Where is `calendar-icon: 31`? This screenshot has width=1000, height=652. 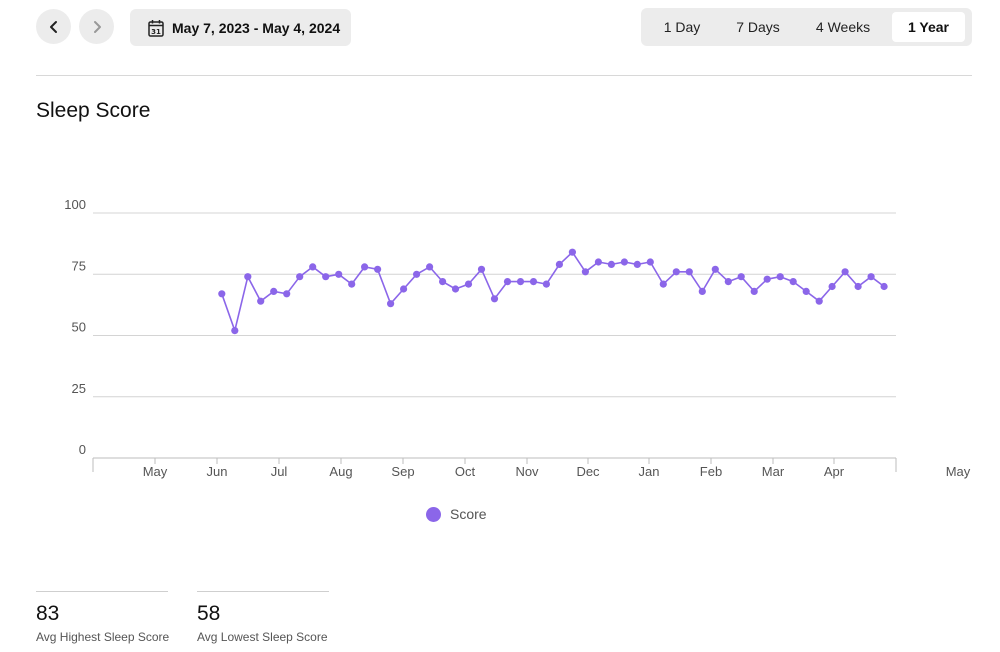 calendar-icon: 31 is located at coordinates (156, 28).